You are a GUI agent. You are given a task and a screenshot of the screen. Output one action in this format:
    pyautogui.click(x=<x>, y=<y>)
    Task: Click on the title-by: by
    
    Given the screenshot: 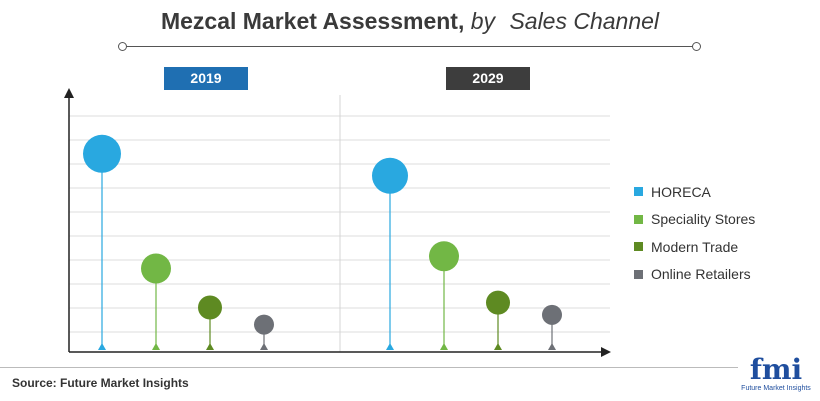 What is the action you would take?
    pyautogui.click(x=483, y=21)
    